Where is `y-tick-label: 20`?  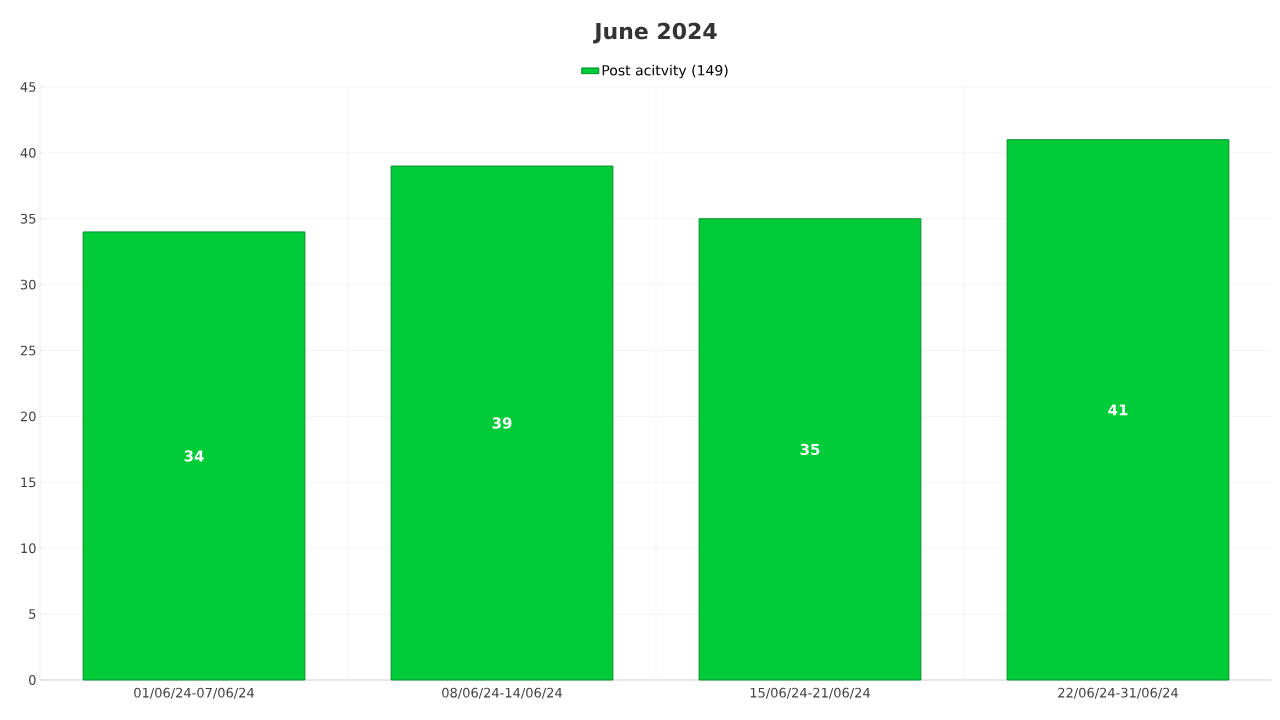 y-tick-label: 20 is located at coordinates (28, 416).